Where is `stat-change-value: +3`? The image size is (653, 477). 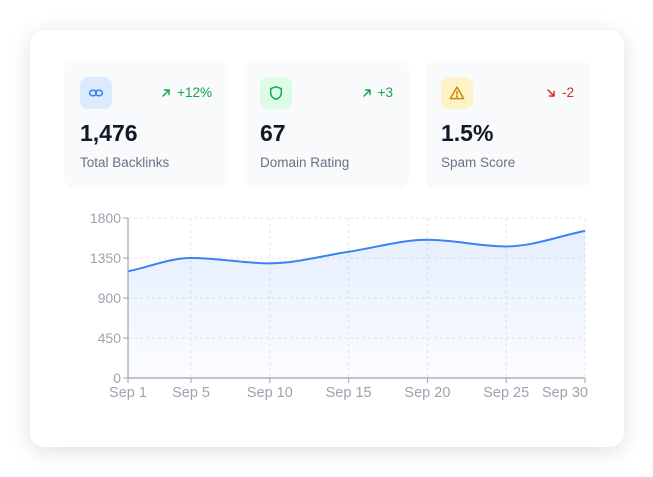 stat-change-value: +3 is located at coordinates (385, 92).